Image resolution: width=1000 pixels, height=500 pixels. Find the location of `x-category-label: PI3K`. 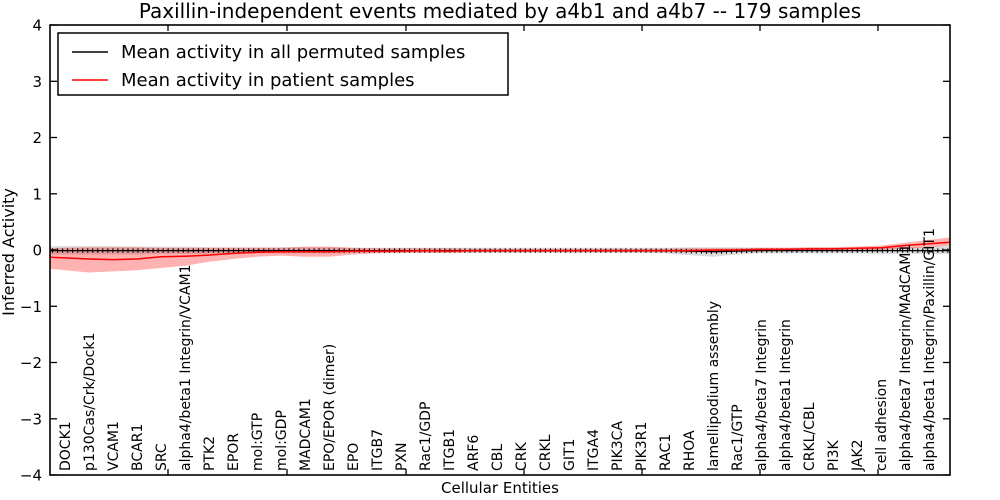

x-category-label: PI3K is located at coordinates (834, 455).